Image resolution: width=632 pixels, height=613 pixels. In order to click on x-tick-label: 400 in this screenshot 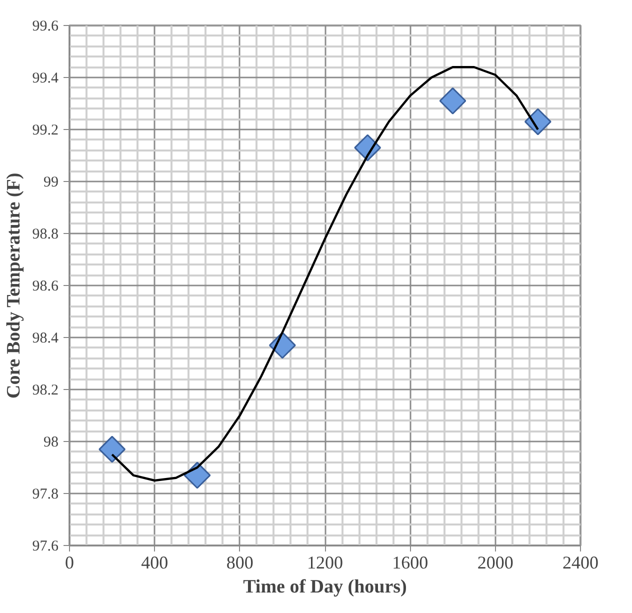, I will do `click(154, 562)`.